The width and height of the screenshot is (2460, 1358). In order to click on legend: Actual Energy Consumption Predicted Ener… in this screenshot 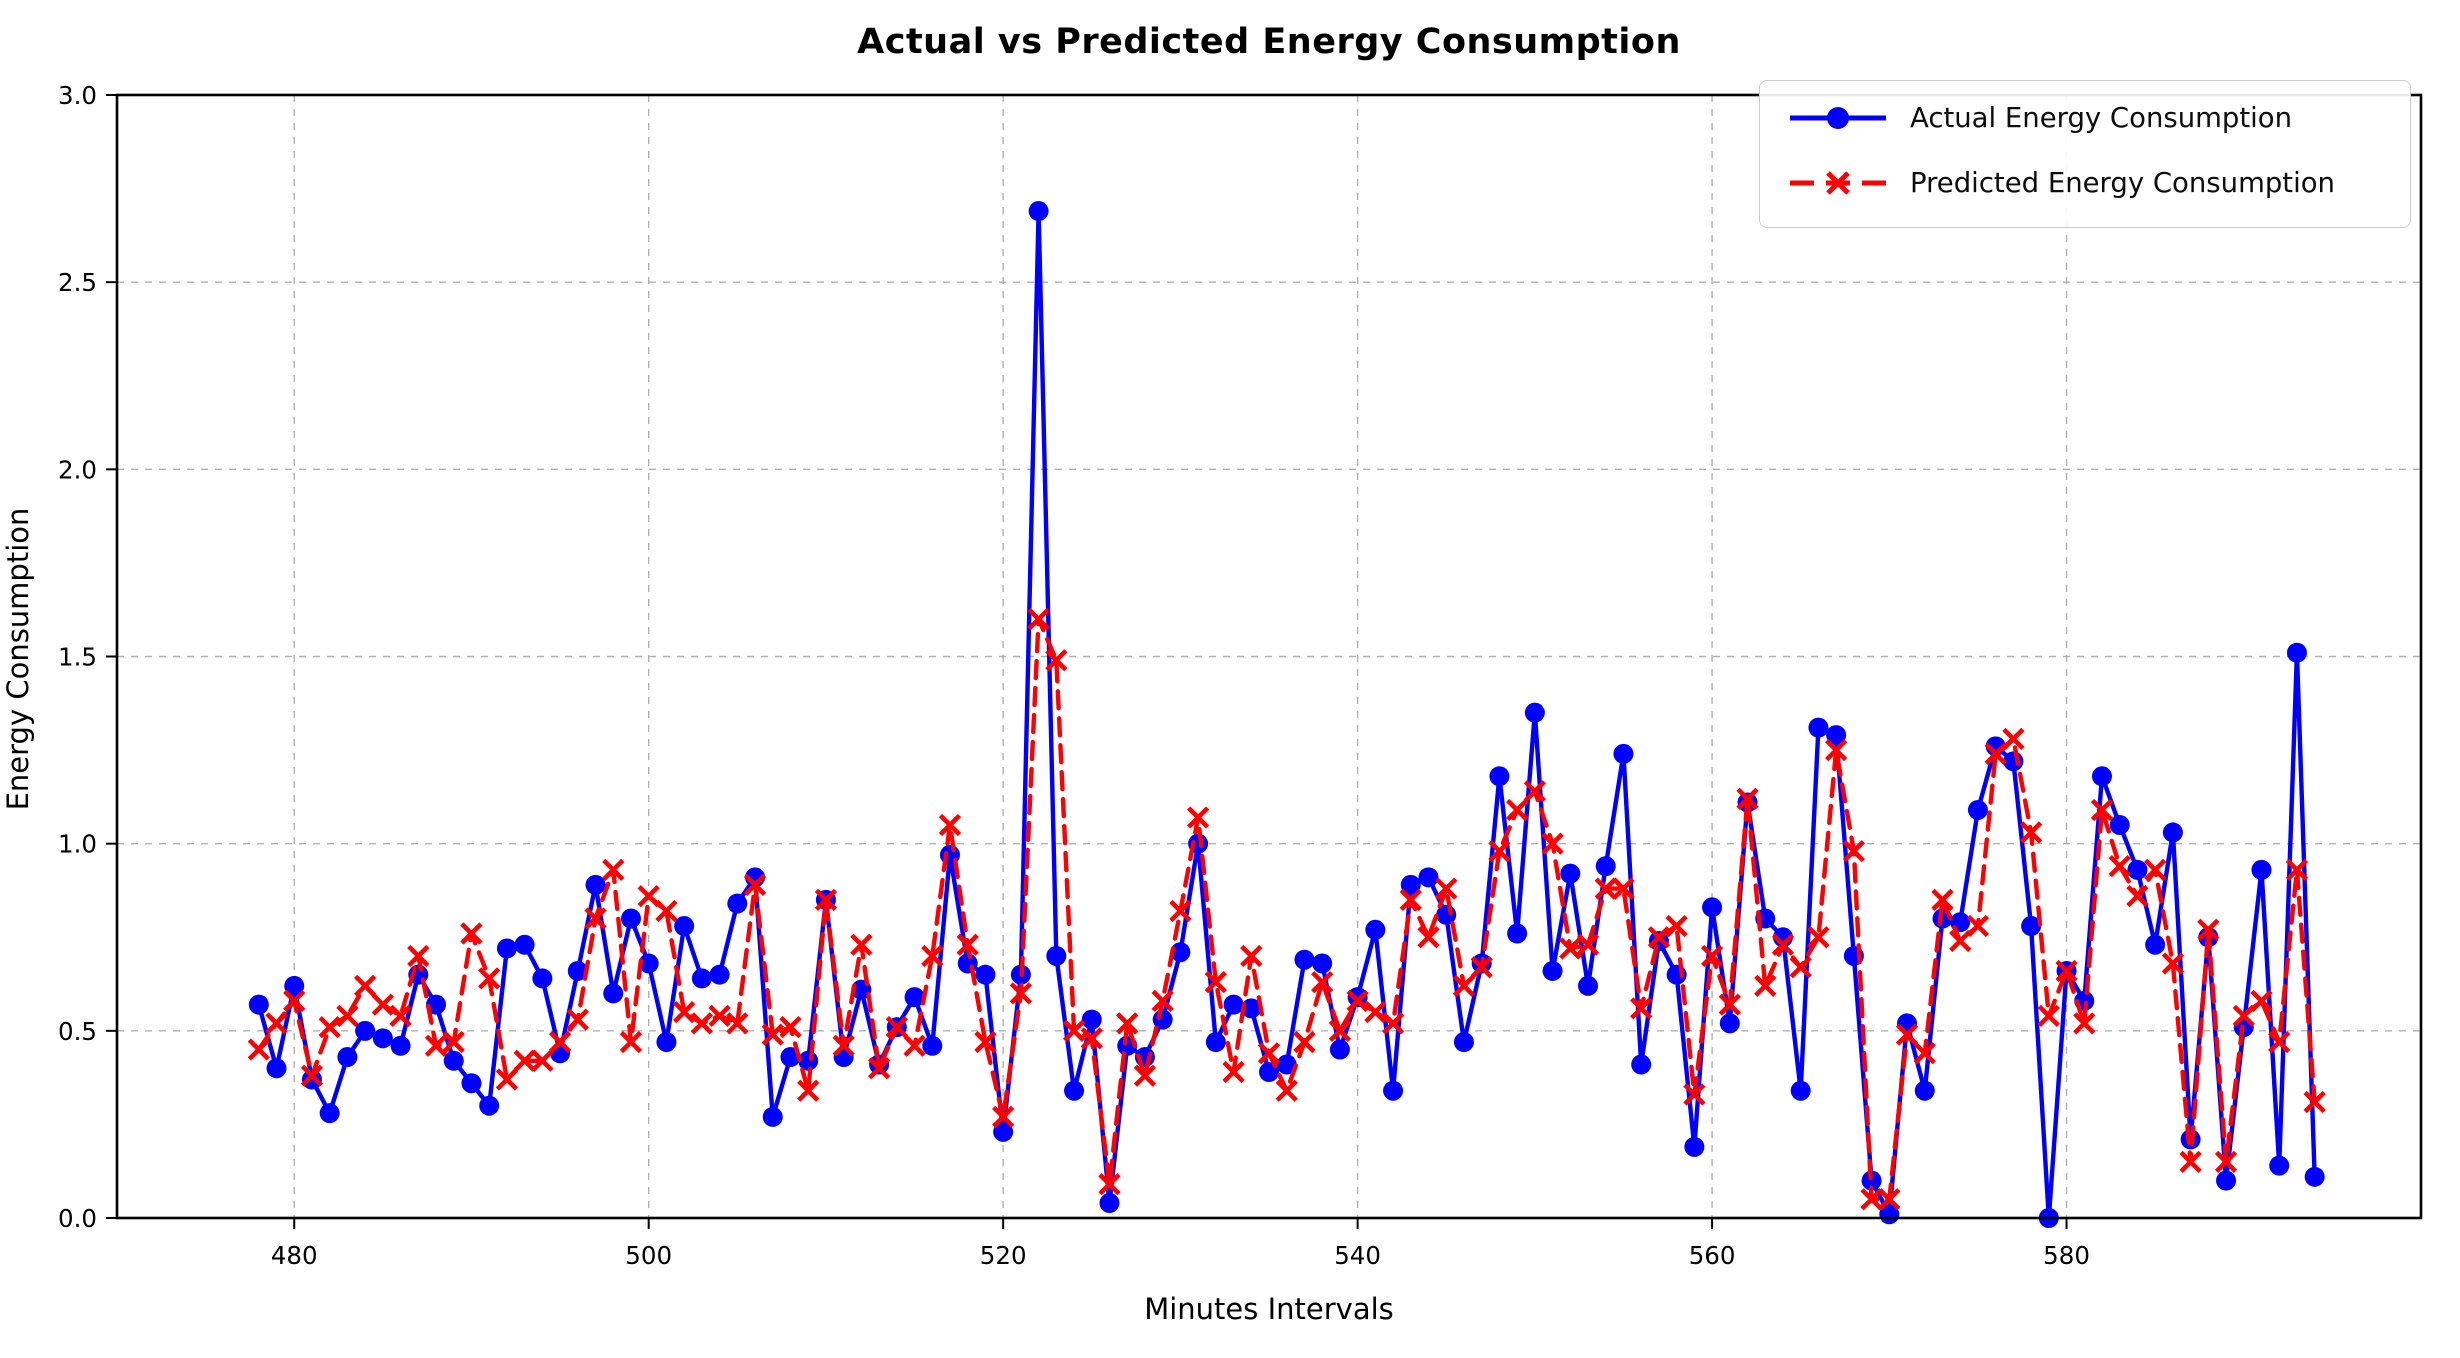, I will do `click(2085, 154)`.